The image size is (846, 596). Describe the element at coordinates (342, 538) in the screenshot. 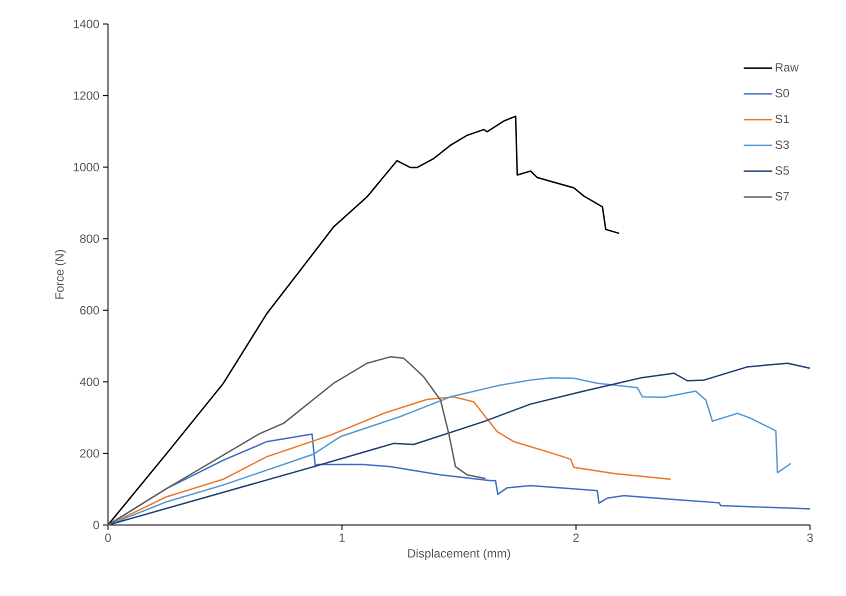

I see `x-tick-label: 1` at that location.